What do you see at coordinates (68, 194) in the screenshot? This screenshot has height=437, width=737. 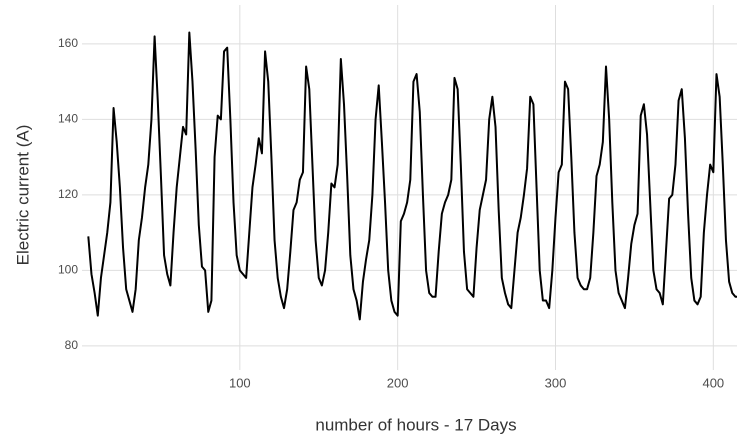 I see `y-tick-label: 120` at bounding box center [68, 194].